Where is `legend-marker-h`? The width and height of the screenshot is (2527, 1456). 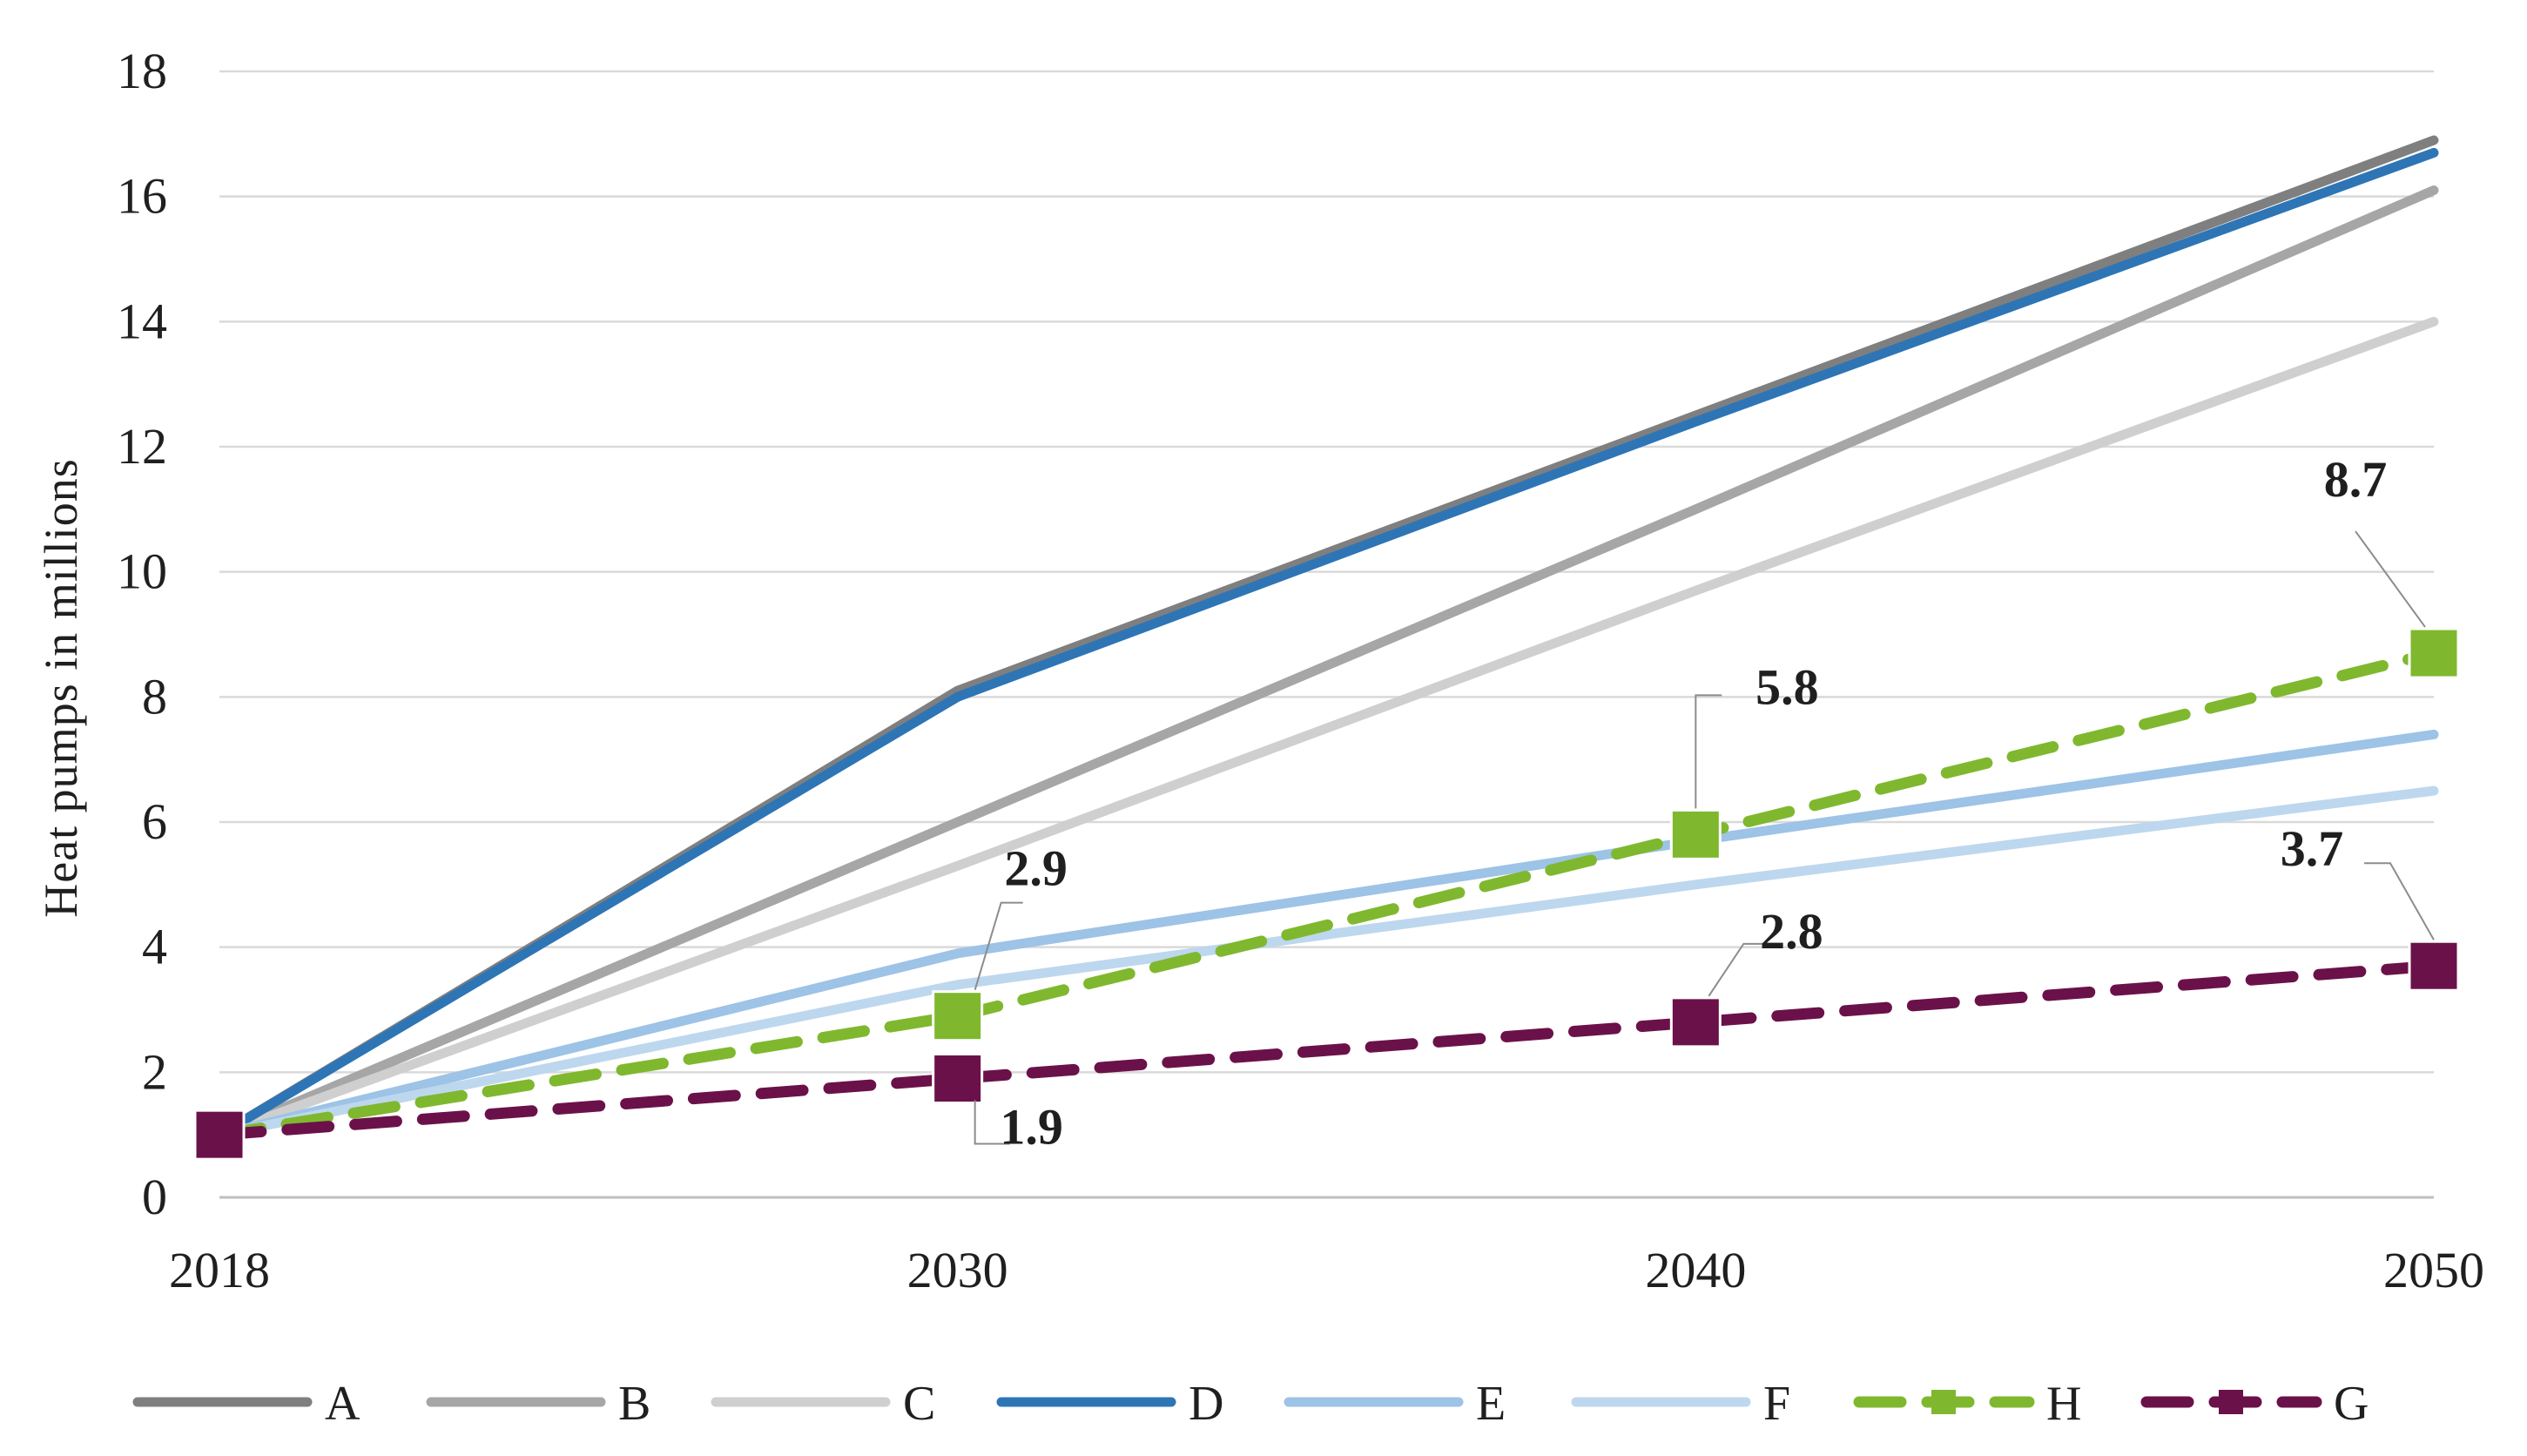 legend-marker-h is located at coordinates (1944, 1402).